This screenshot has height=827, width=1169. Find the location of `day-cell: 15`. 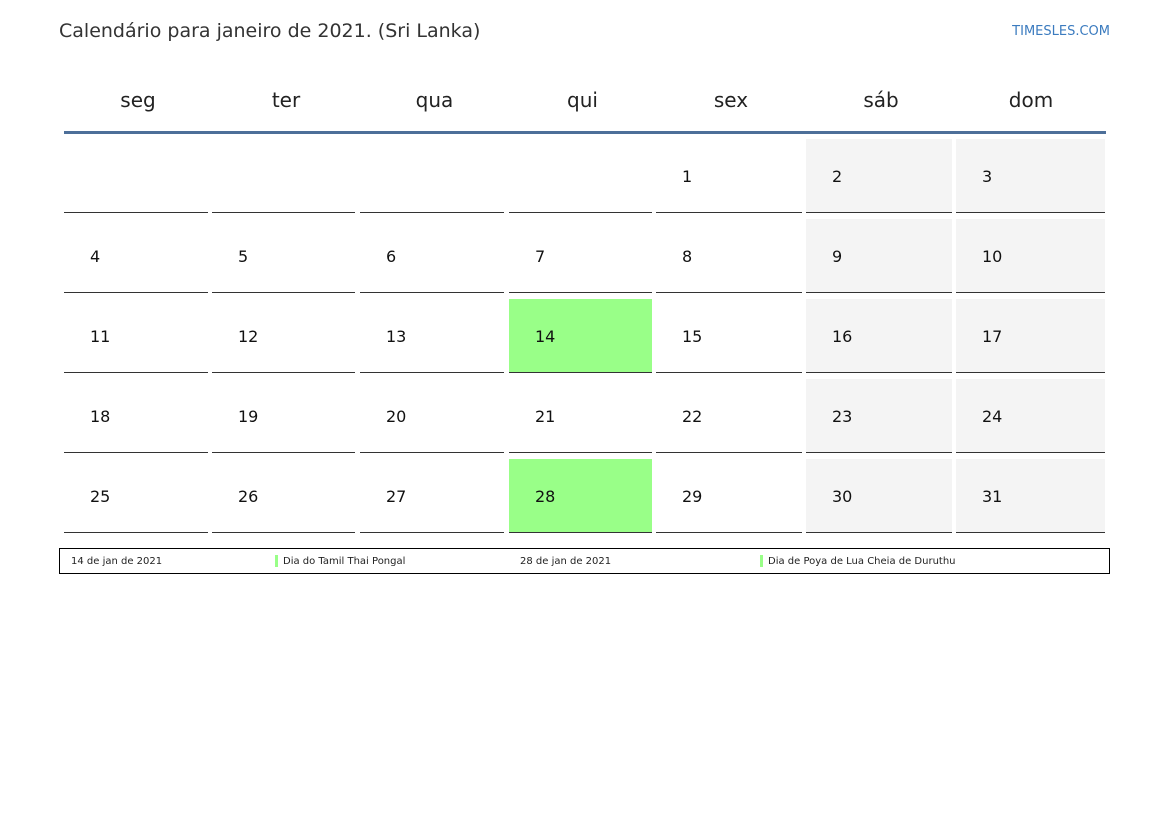

day-cell: 15 is located at coordinates (729, 336).